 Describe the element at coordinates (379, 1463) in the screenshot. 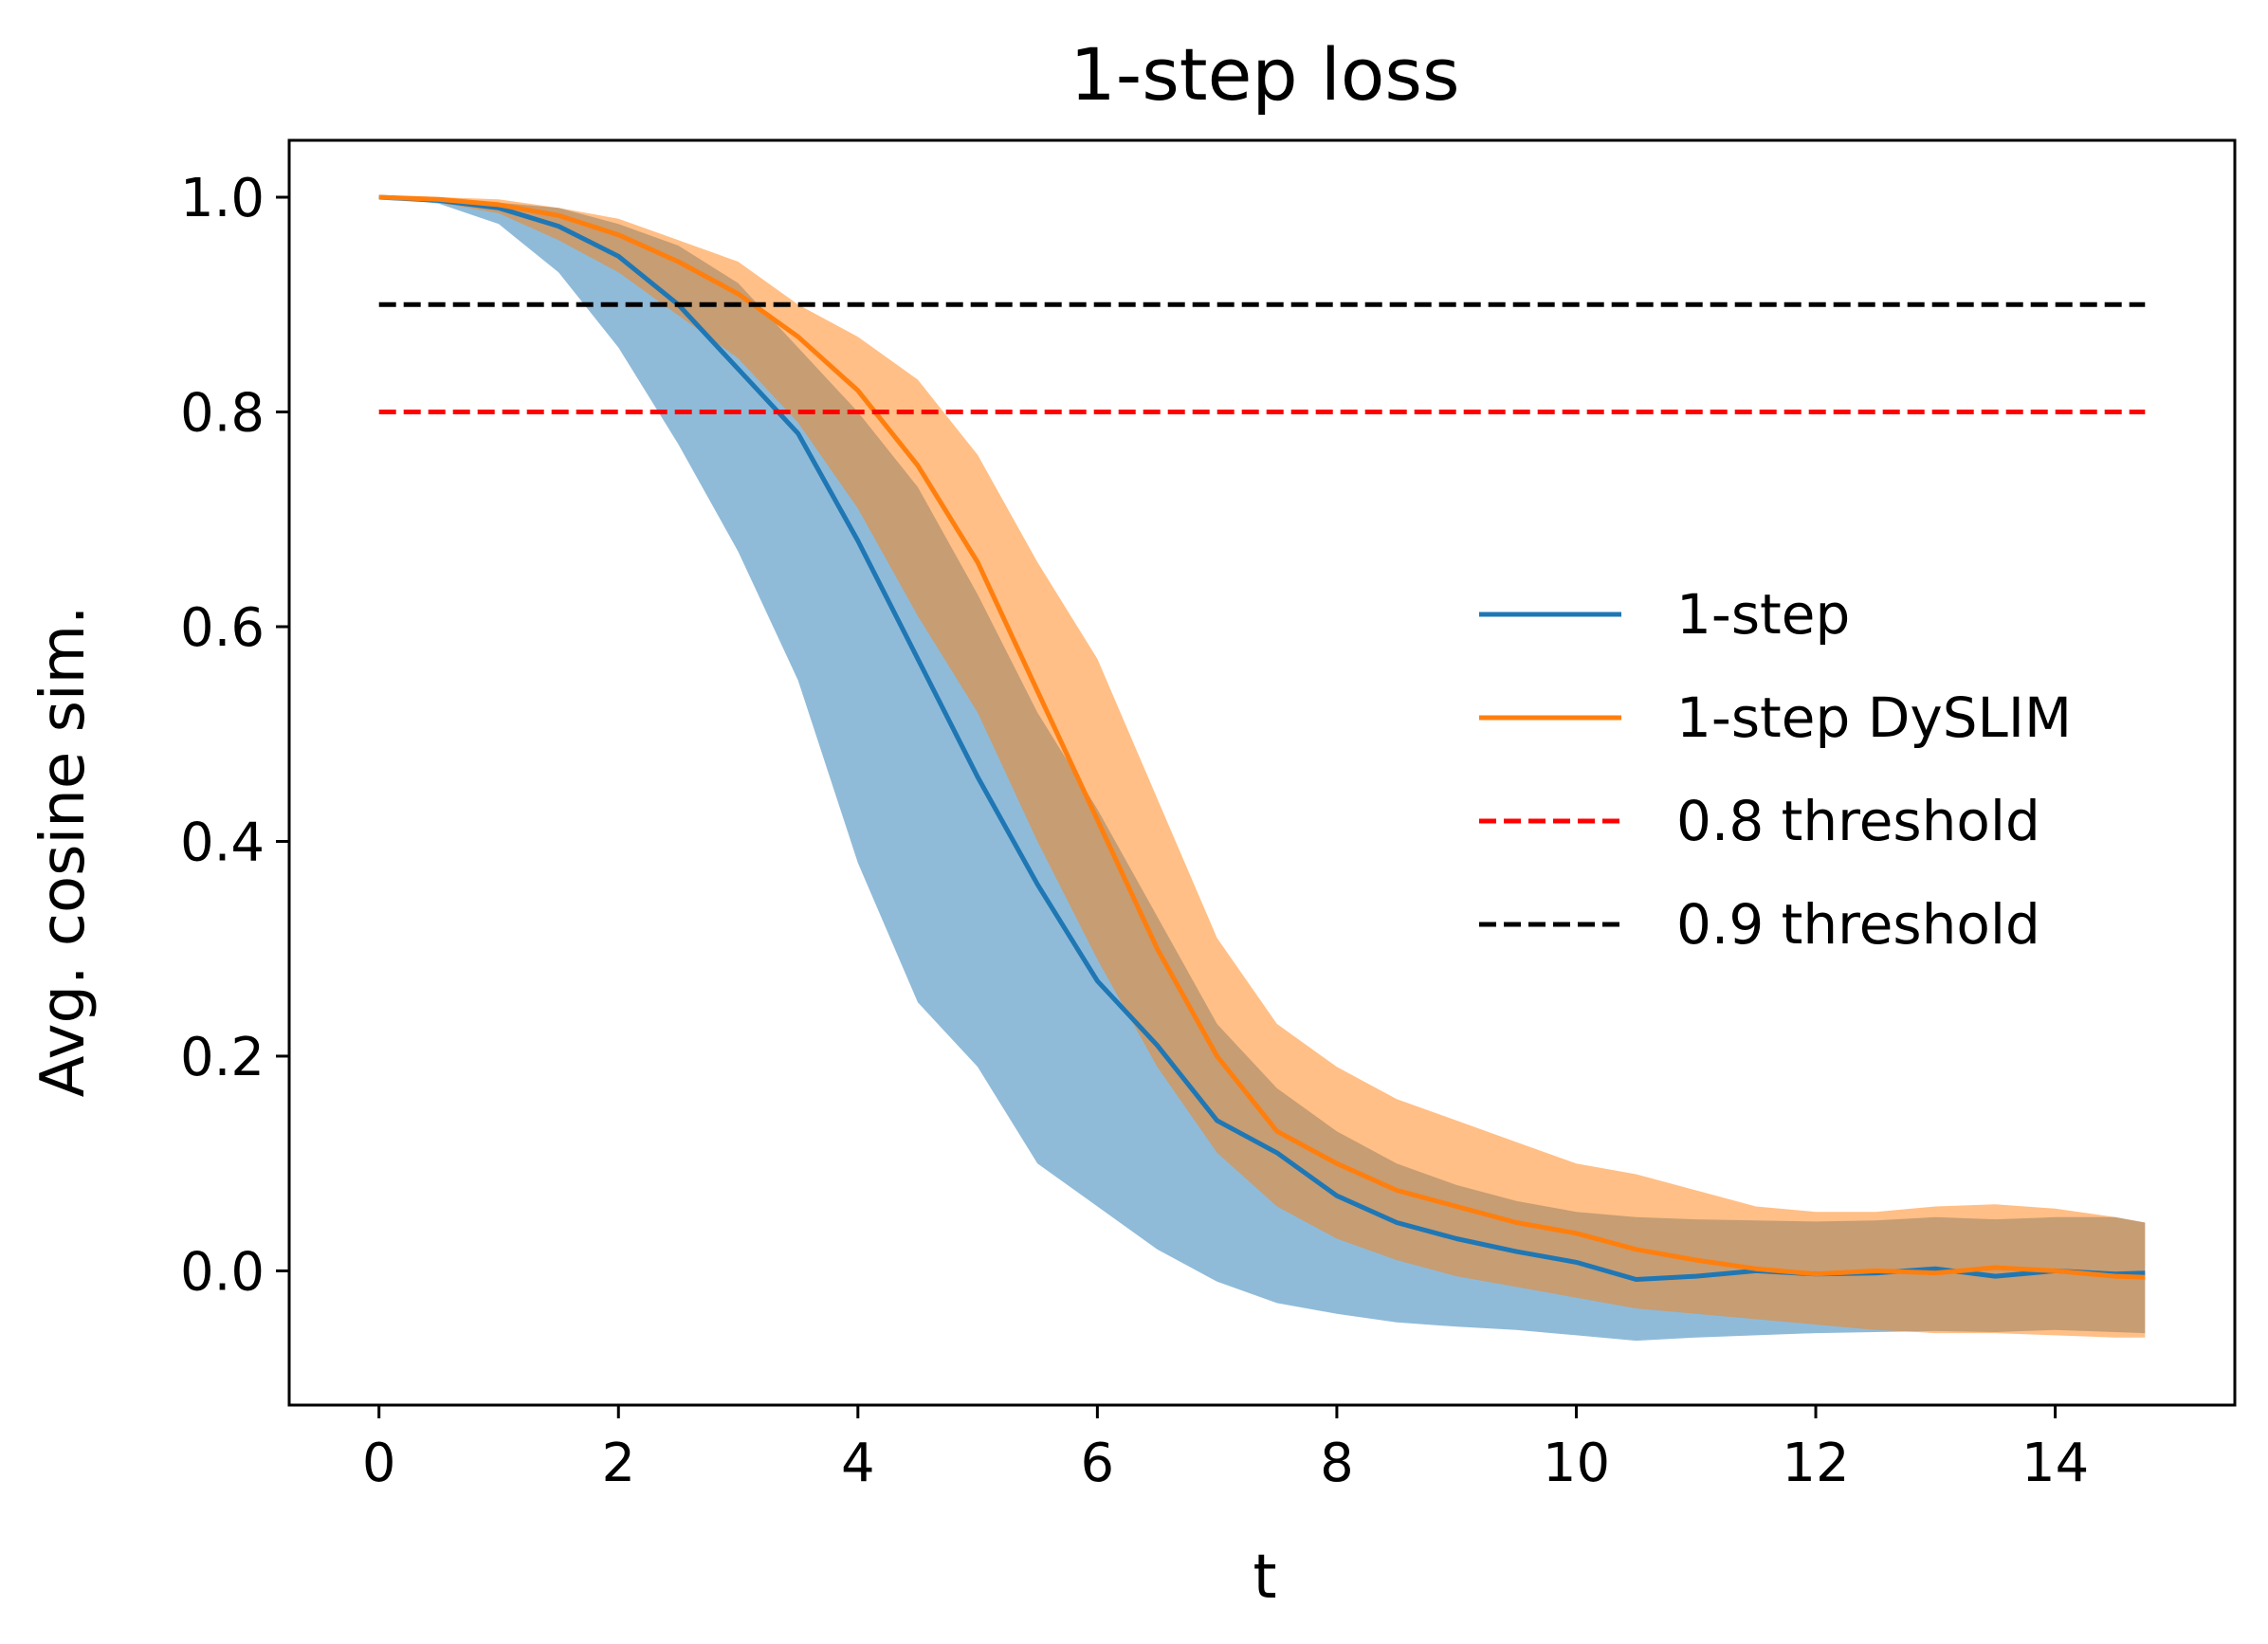

I see `x-tick-label: 0` at that location.